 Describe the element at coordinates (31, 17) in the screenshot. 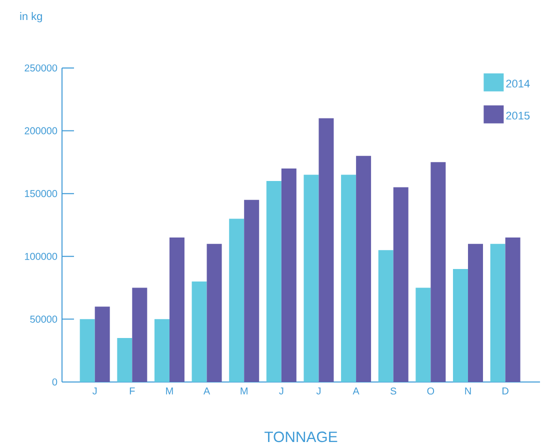

I see `y-axis-title: in kg` at that location.